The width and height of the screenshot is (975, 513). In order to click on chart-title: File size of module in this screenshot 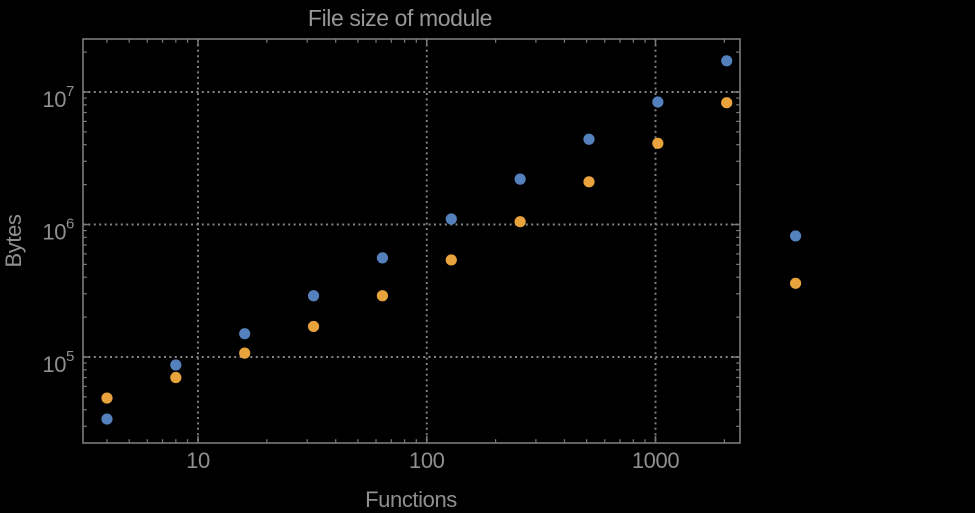, I will do `click(400, 18)`.